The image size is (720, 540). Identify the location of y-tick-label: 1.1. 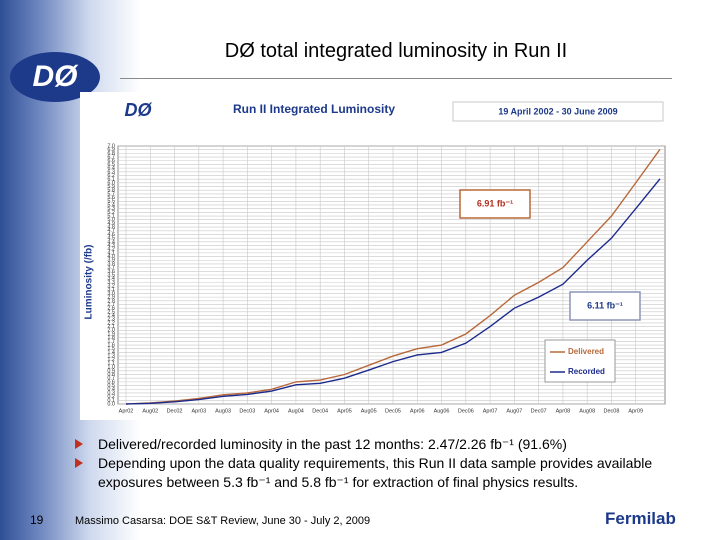
(111, 364).